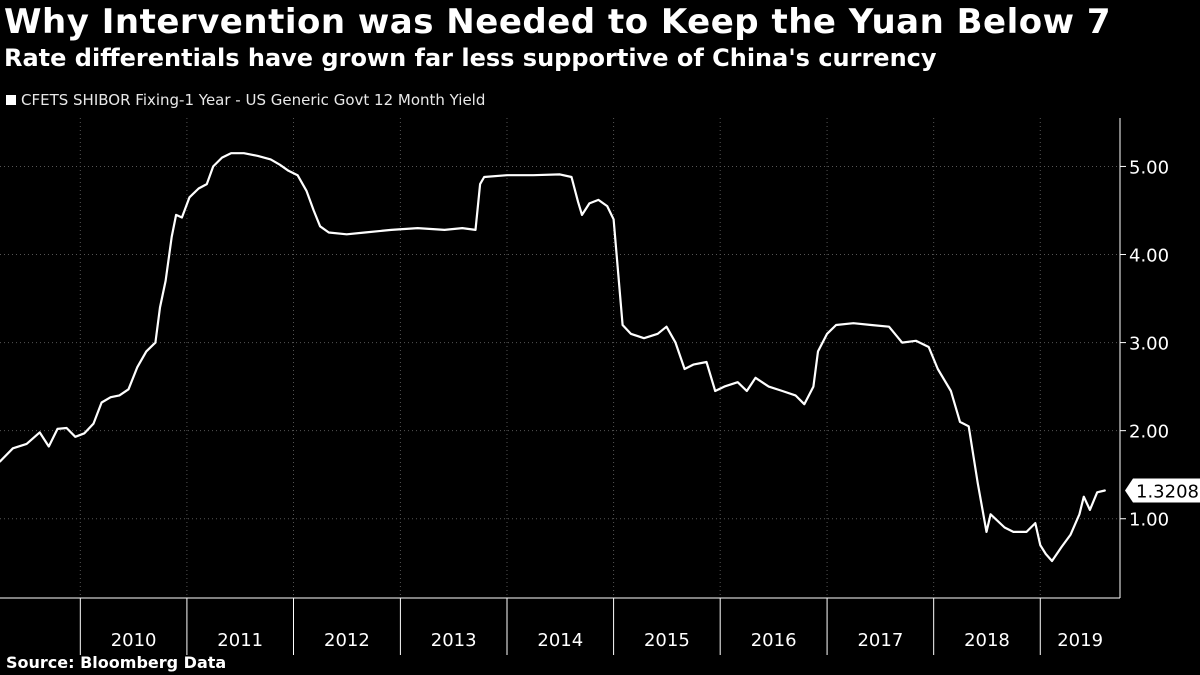 This screenshot has height=675, width=1200. Describe the element at coordinates (1149, 344) in the screenshot. I see `y-tick-label: 3.00` at that location.